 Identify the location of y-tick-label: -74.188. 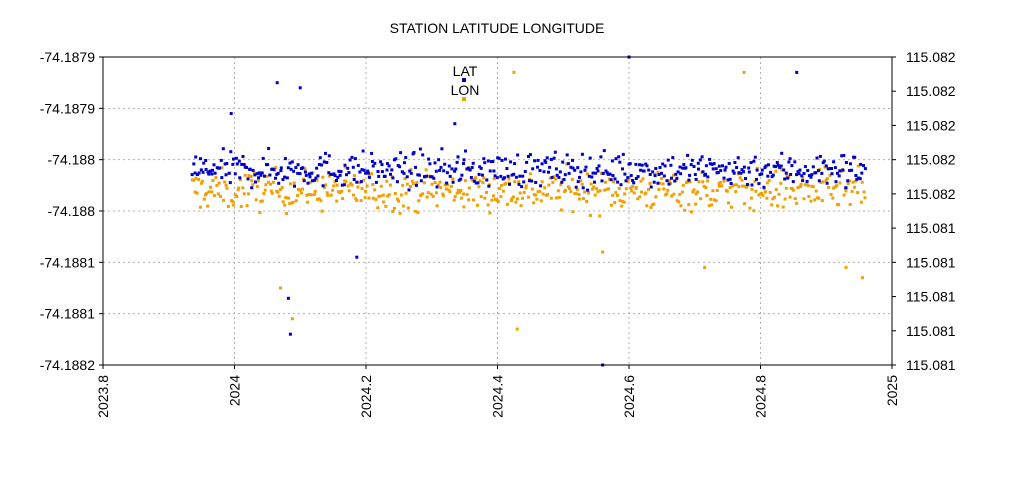
(72, 211).